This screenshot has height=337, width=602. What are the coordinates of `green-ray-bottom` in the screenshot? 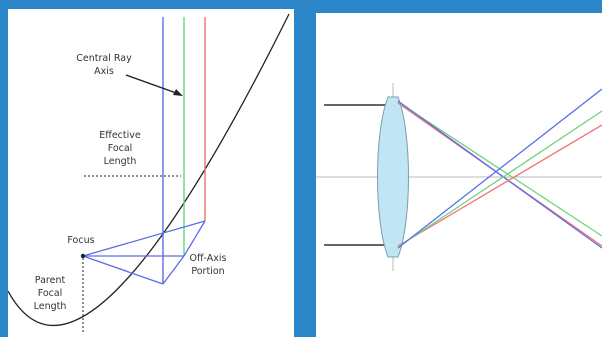 It's located at (499, 179).